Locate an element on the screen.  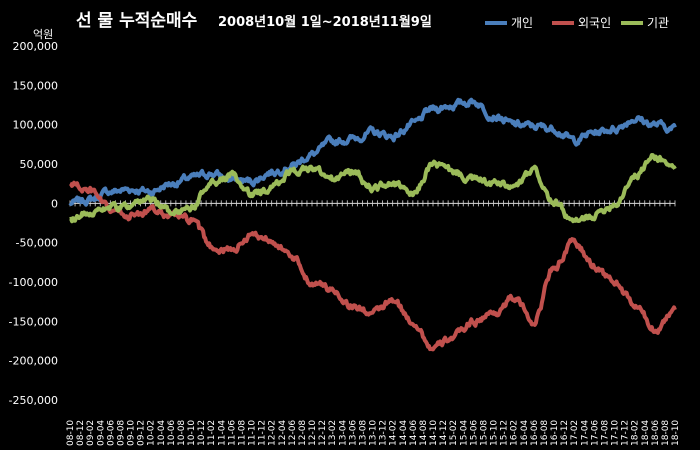
x-tick-label: 09-12 is located at coordinates (142, 433).